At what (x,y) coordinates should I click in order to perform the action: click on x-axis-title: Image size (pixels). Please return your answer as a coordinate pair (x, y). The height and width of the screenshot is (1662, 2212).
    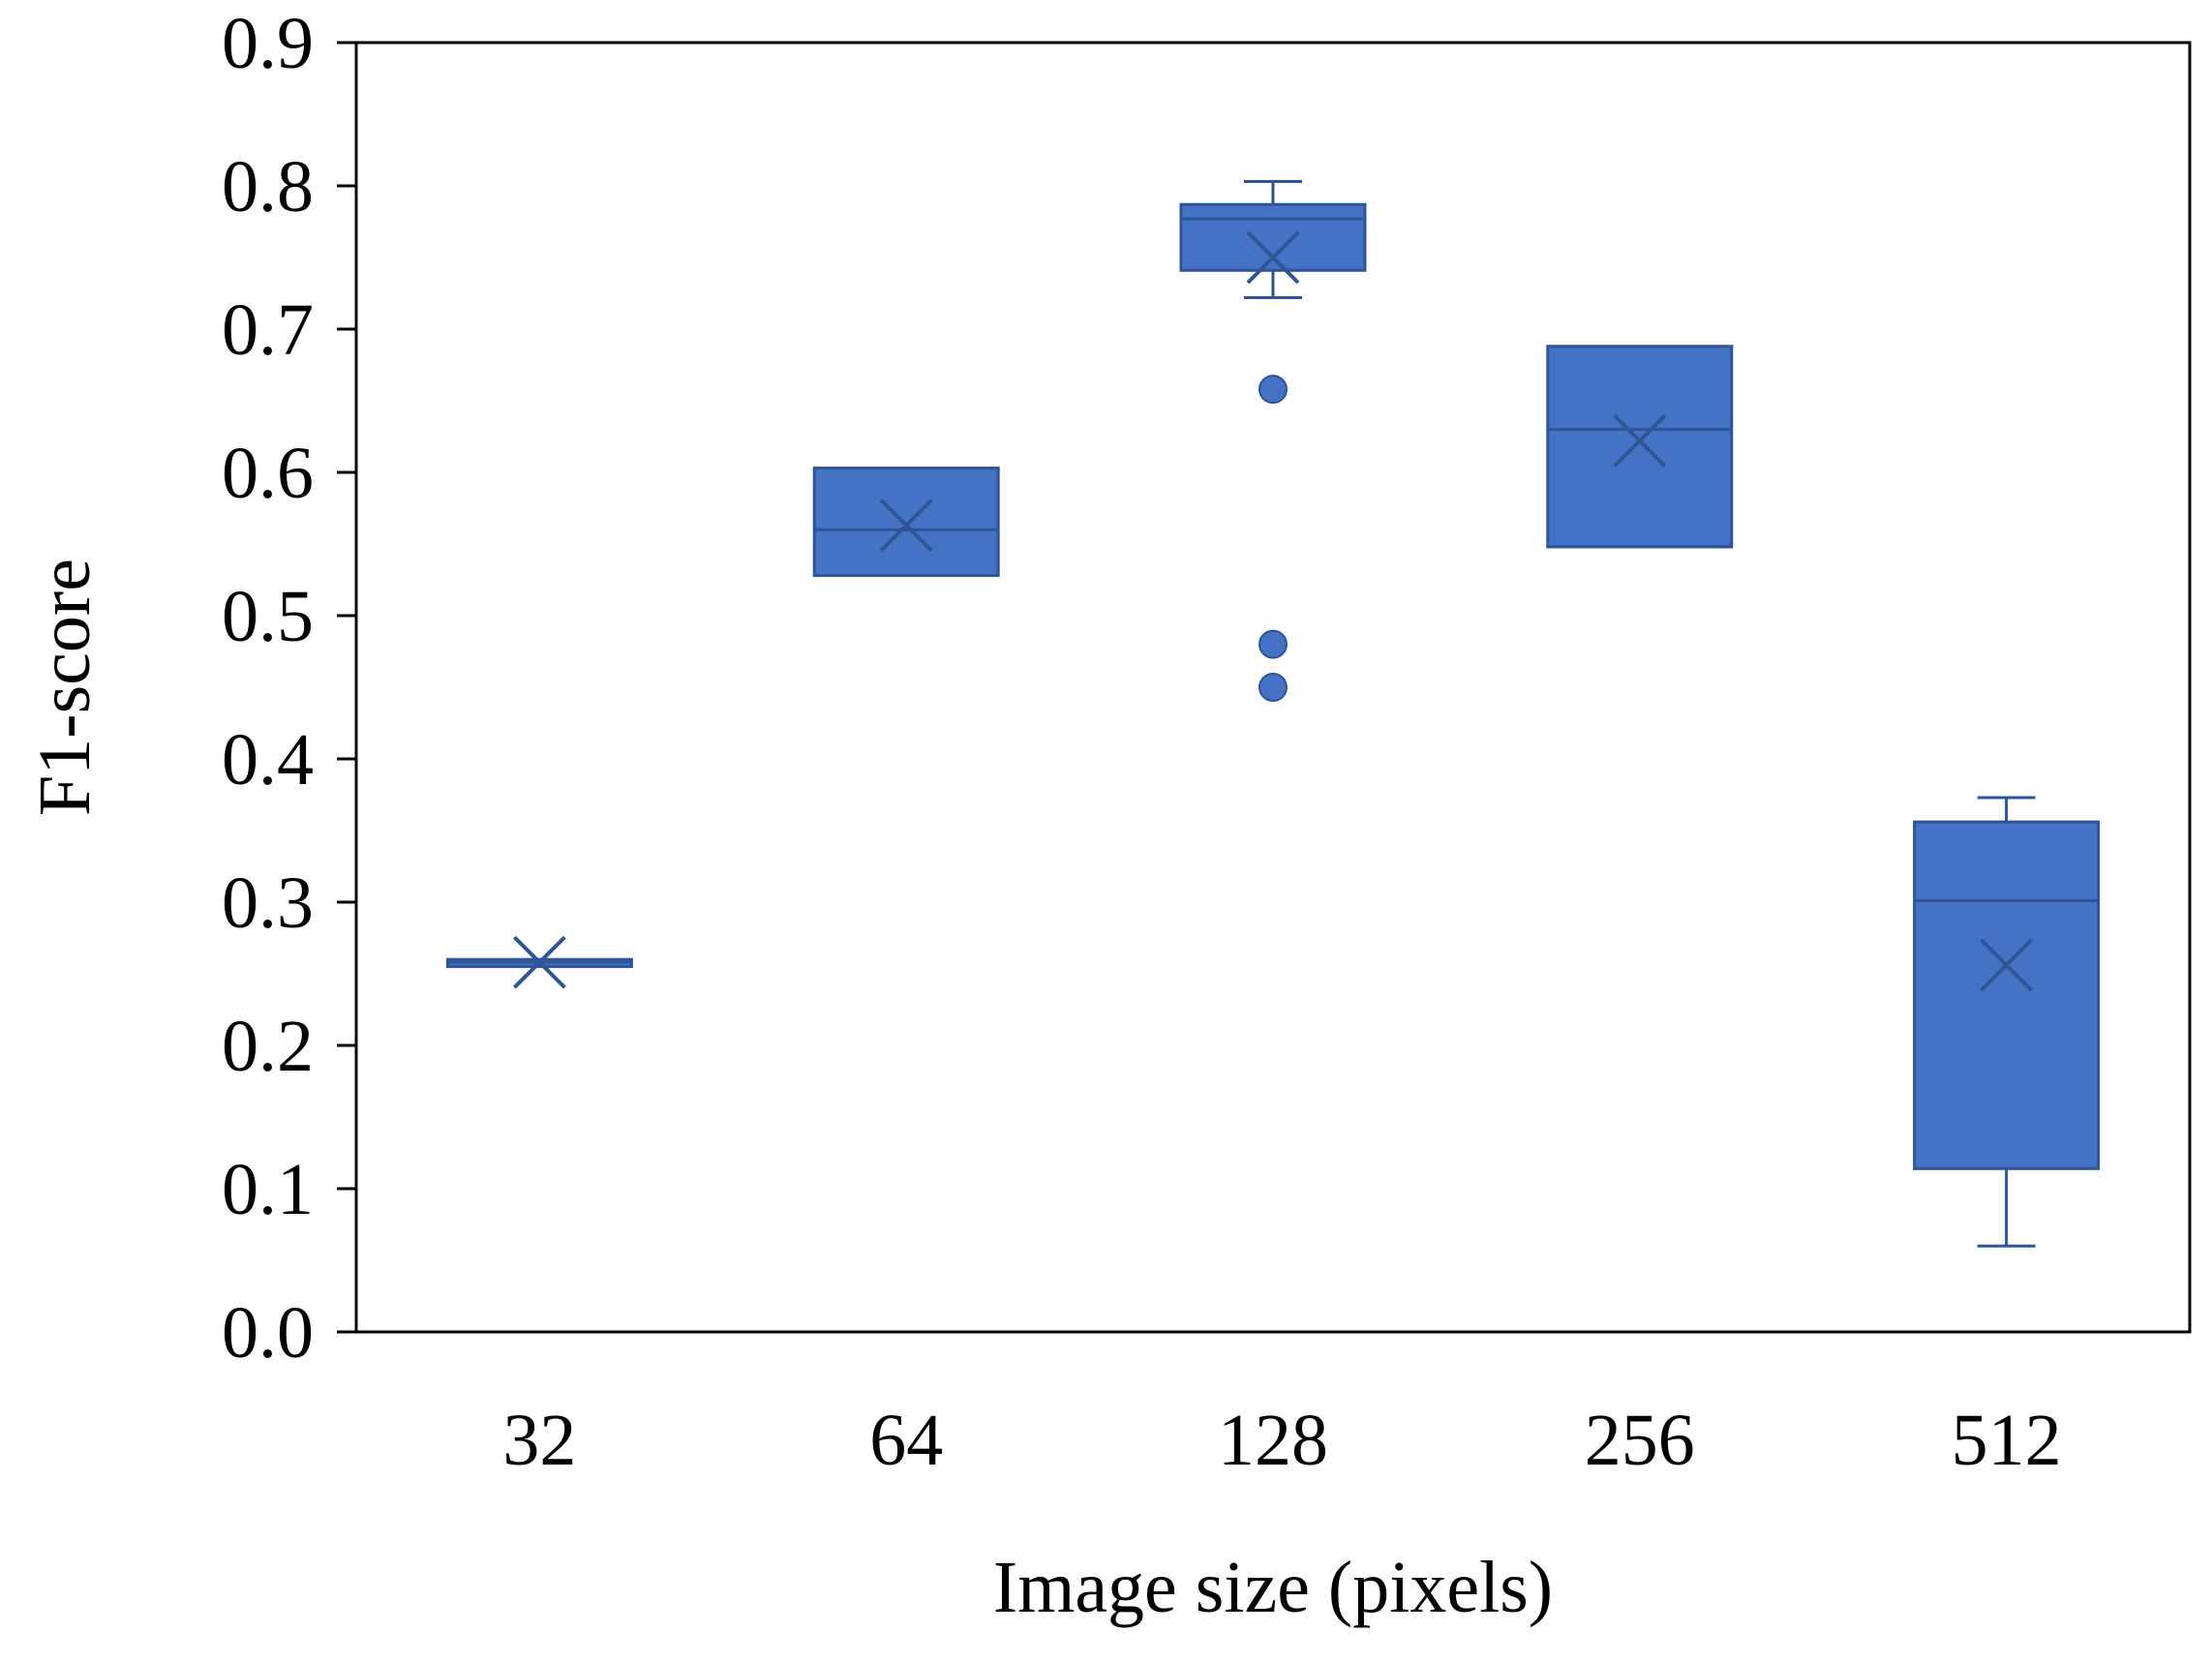
    Looking at the image, I should click on (1273, 1587).